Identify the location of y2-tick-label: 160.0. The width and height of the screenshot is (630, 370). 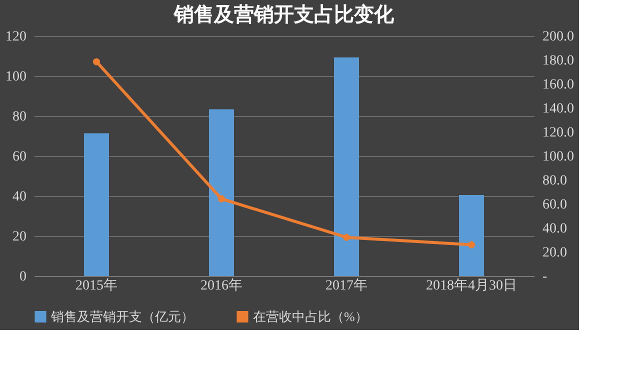
(558, 85).